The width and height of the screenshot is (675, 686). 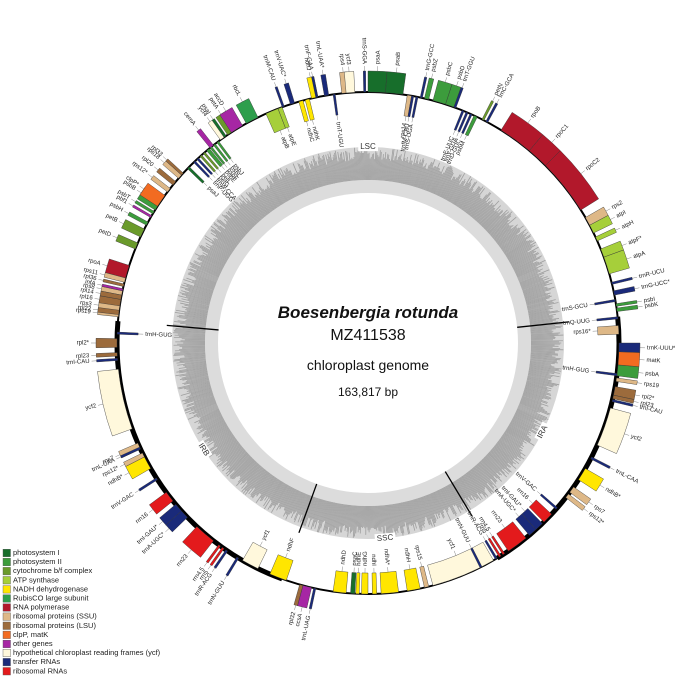 What do you see at coordinates (536, 113) in the screenshot?
I see `gene-label: rpoB` at bounding box center [536, 113].